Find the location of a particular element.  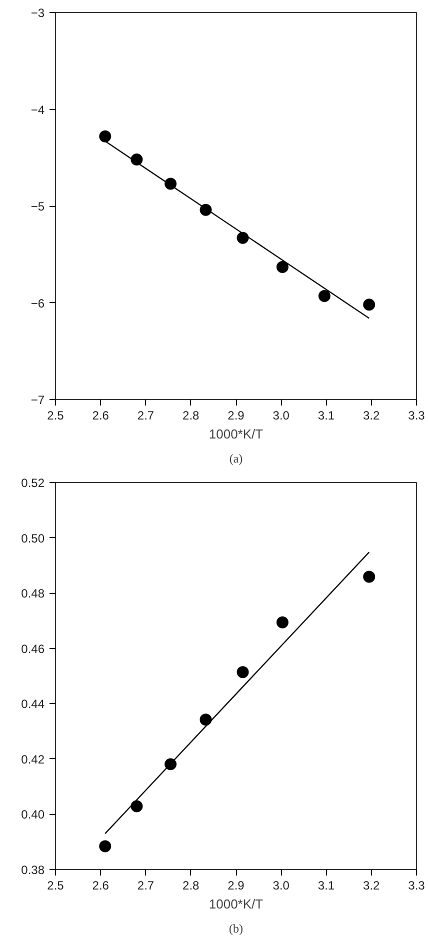

y-tick-label: 0.48 is located at coordinates (33, 593).